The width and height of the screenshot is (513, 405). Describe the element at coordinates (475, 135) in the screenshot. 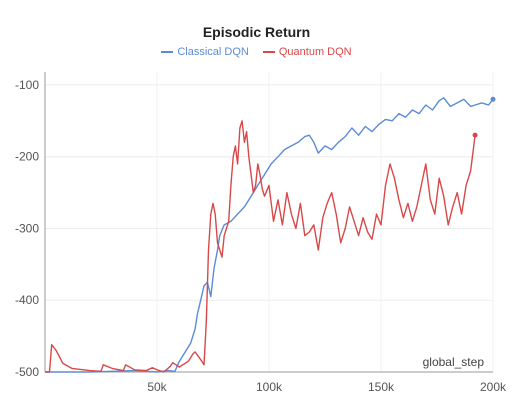

I see `end-point-quantum-dqn` at that location.